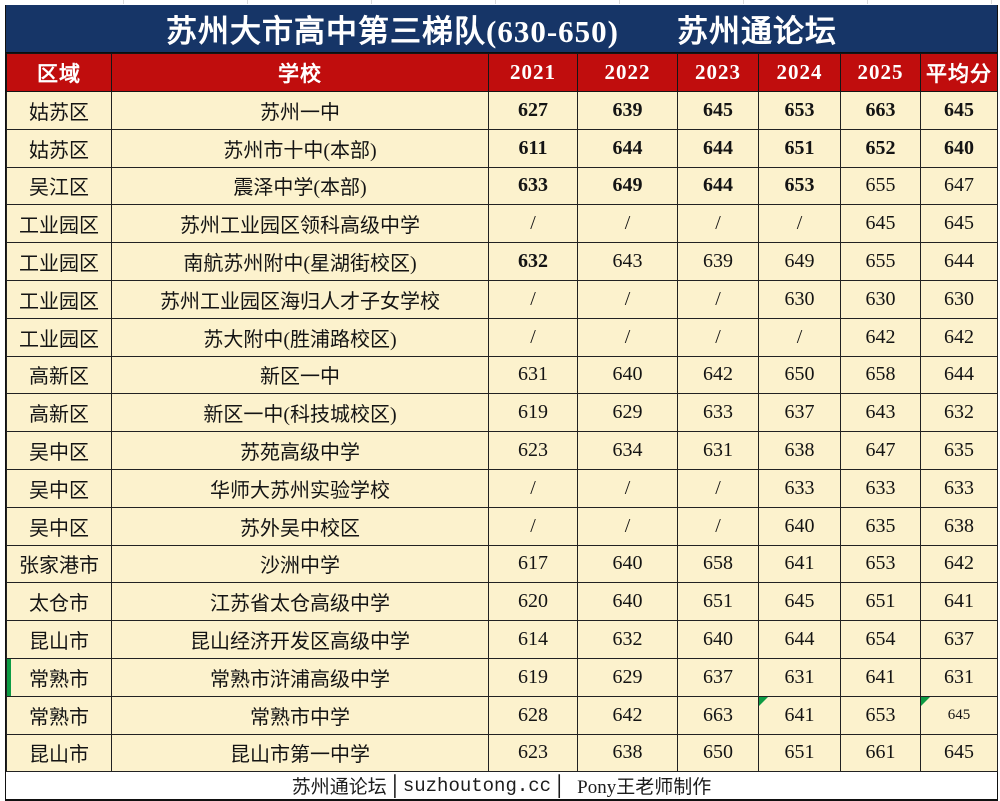  I want to click on score-cell: 627, so click(533, 110).